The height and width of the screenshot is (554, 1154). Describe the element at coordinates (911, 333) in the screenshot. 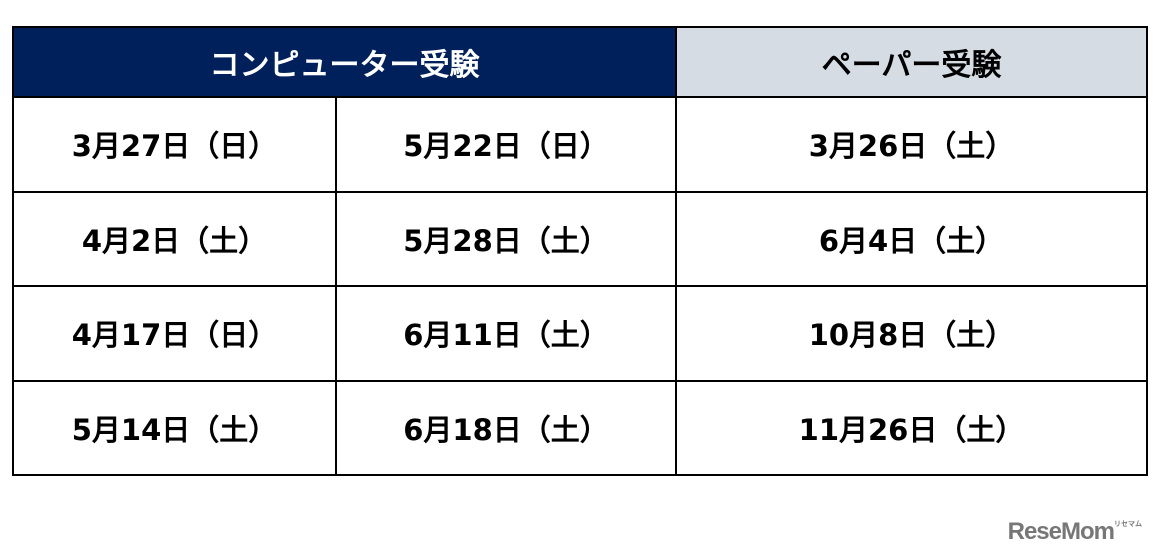

I see `paper-date: 10月8日（土）` at that location.